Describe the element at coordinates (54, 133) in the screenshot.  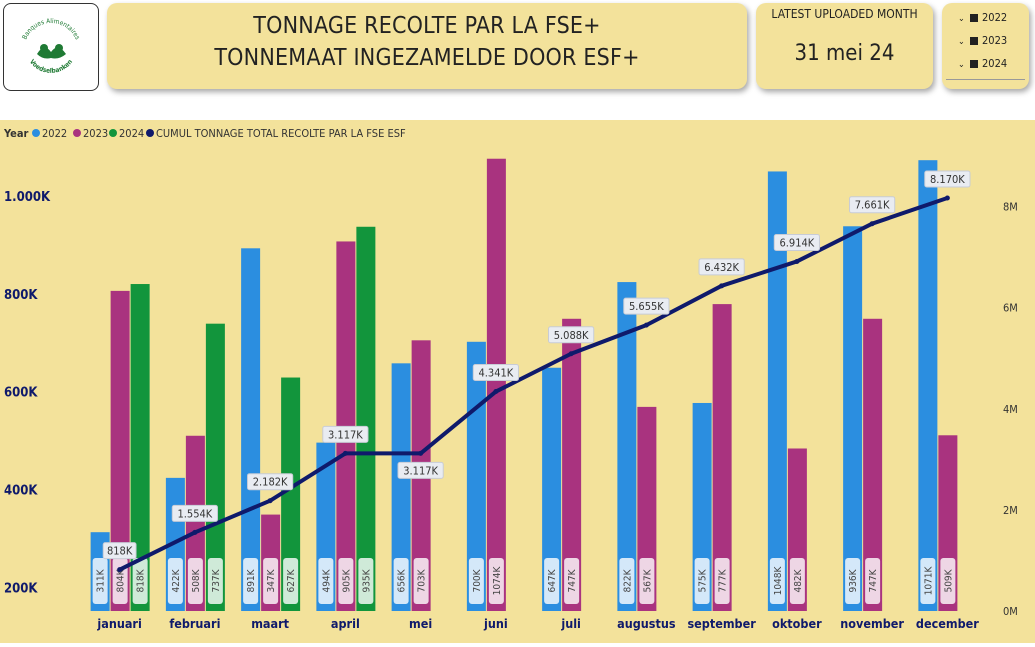
I see `legend-2022: 2022` at that location.